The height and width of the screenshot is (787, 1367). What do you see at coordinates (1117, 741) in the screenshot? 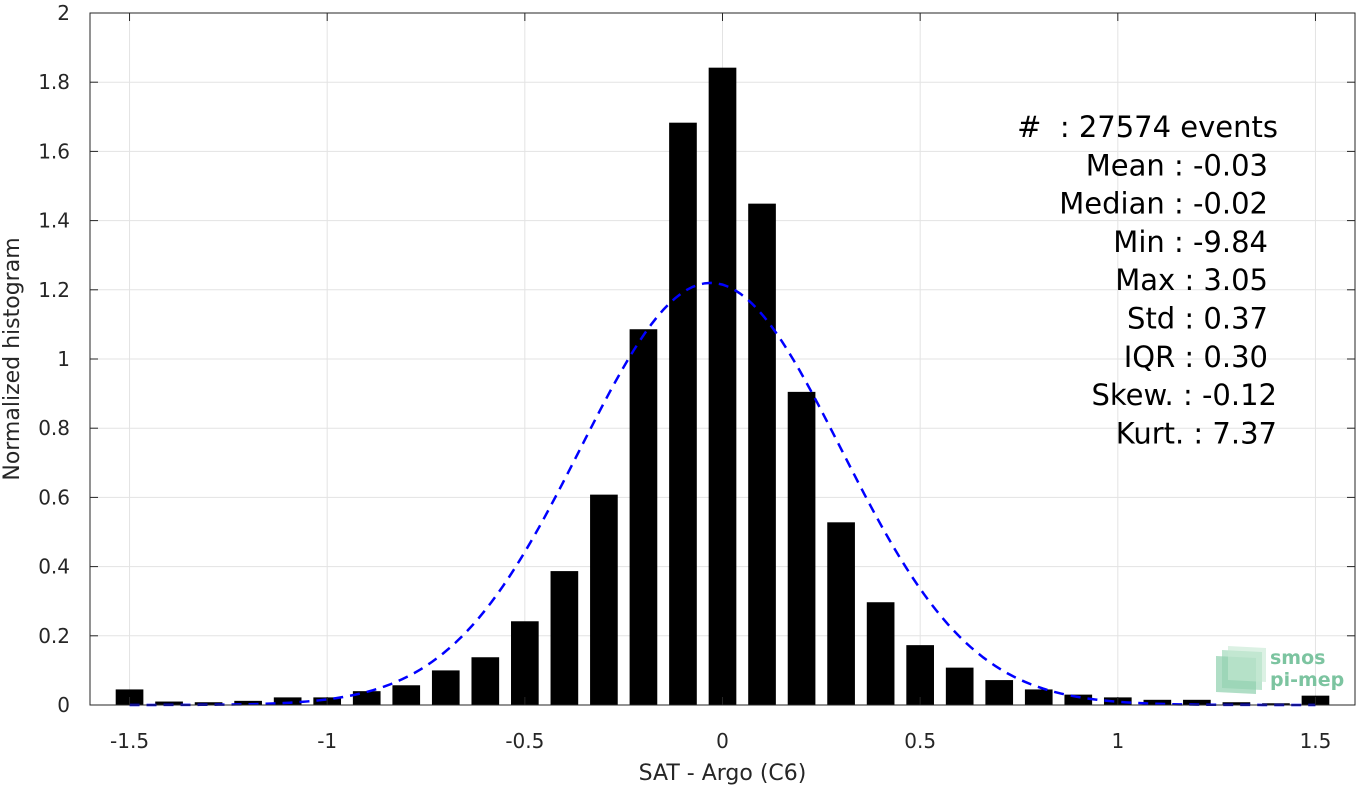
I see `x-tick-label: 1` at bounding box center [1117, 741].